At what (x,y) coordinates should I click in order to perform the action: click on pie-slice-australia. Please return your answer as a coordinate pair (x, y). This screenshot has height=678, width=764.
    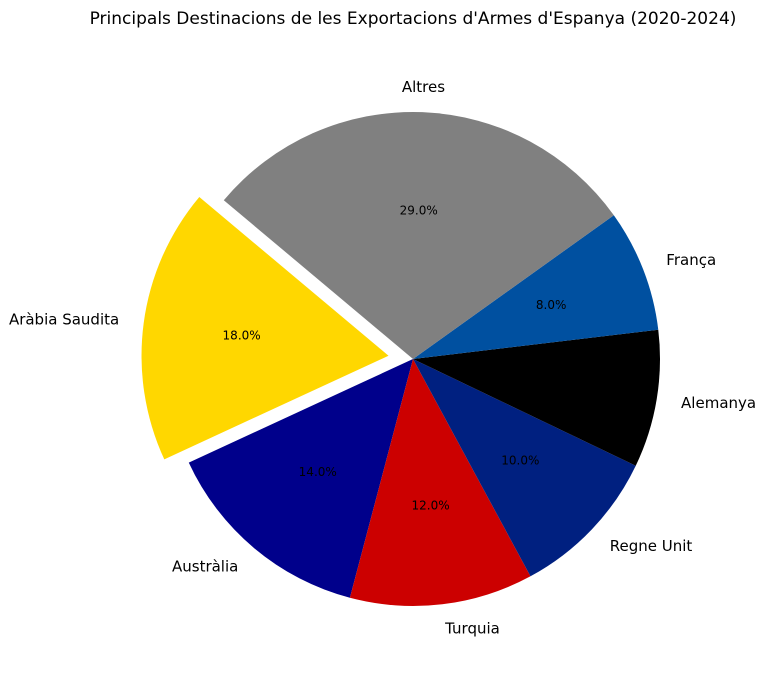
    Looking at the image, I should click on (300, 478).